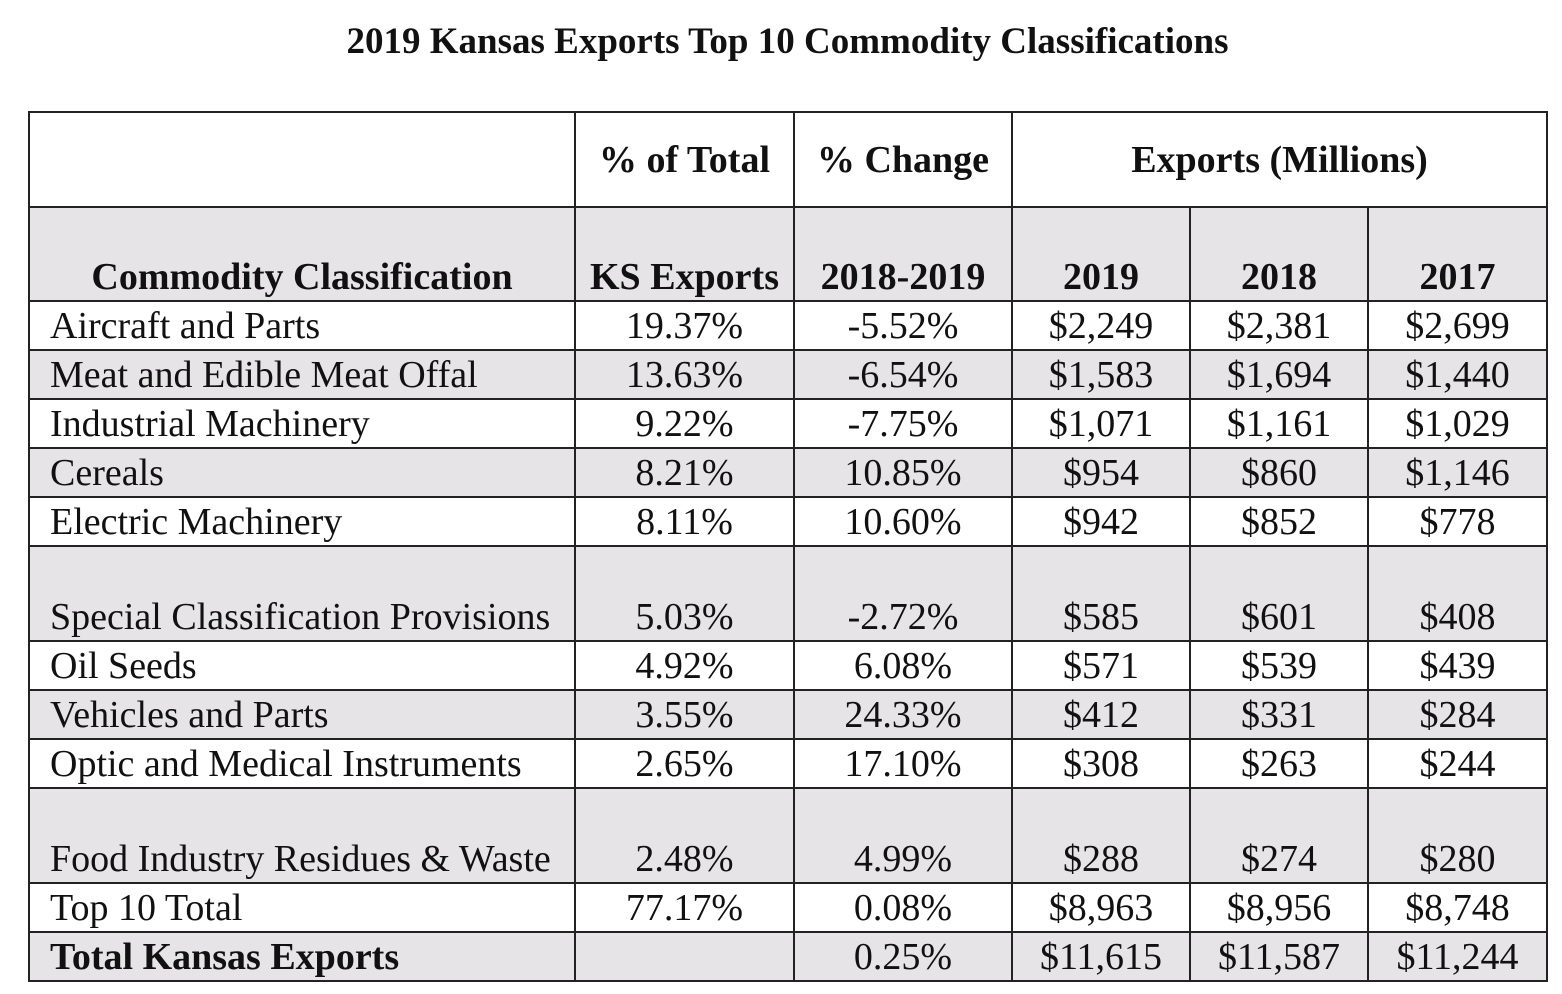 The width and height of the screenshot is (1562, 994). Describe the element at coordinates (1101, 521) in the screenshot. I see `exports-2019-cell: $942` at that location.